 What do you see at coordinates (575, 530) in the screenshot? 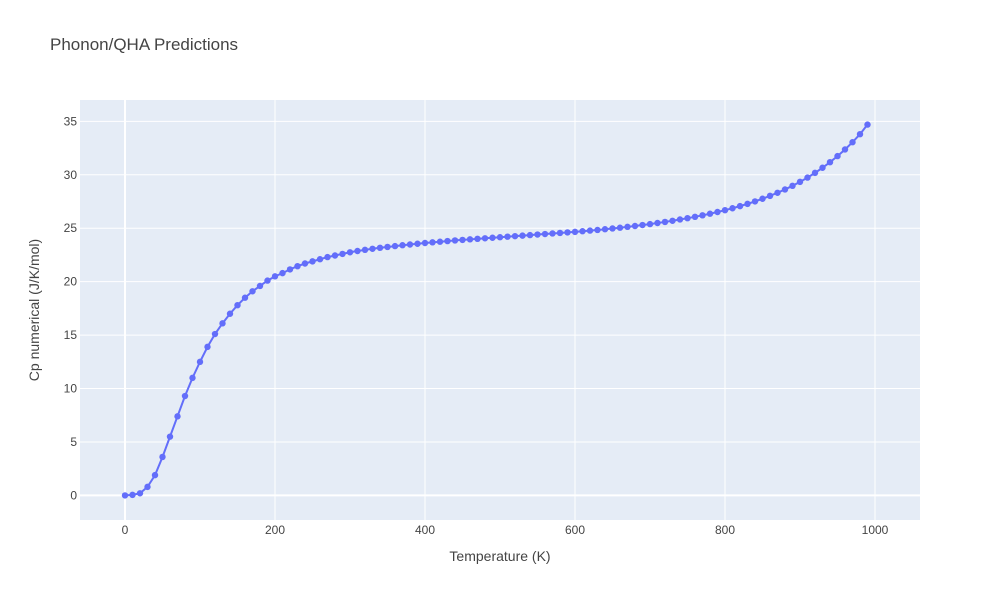
I see `x-tick-label-3: 600` at bounding box center [575, 530].